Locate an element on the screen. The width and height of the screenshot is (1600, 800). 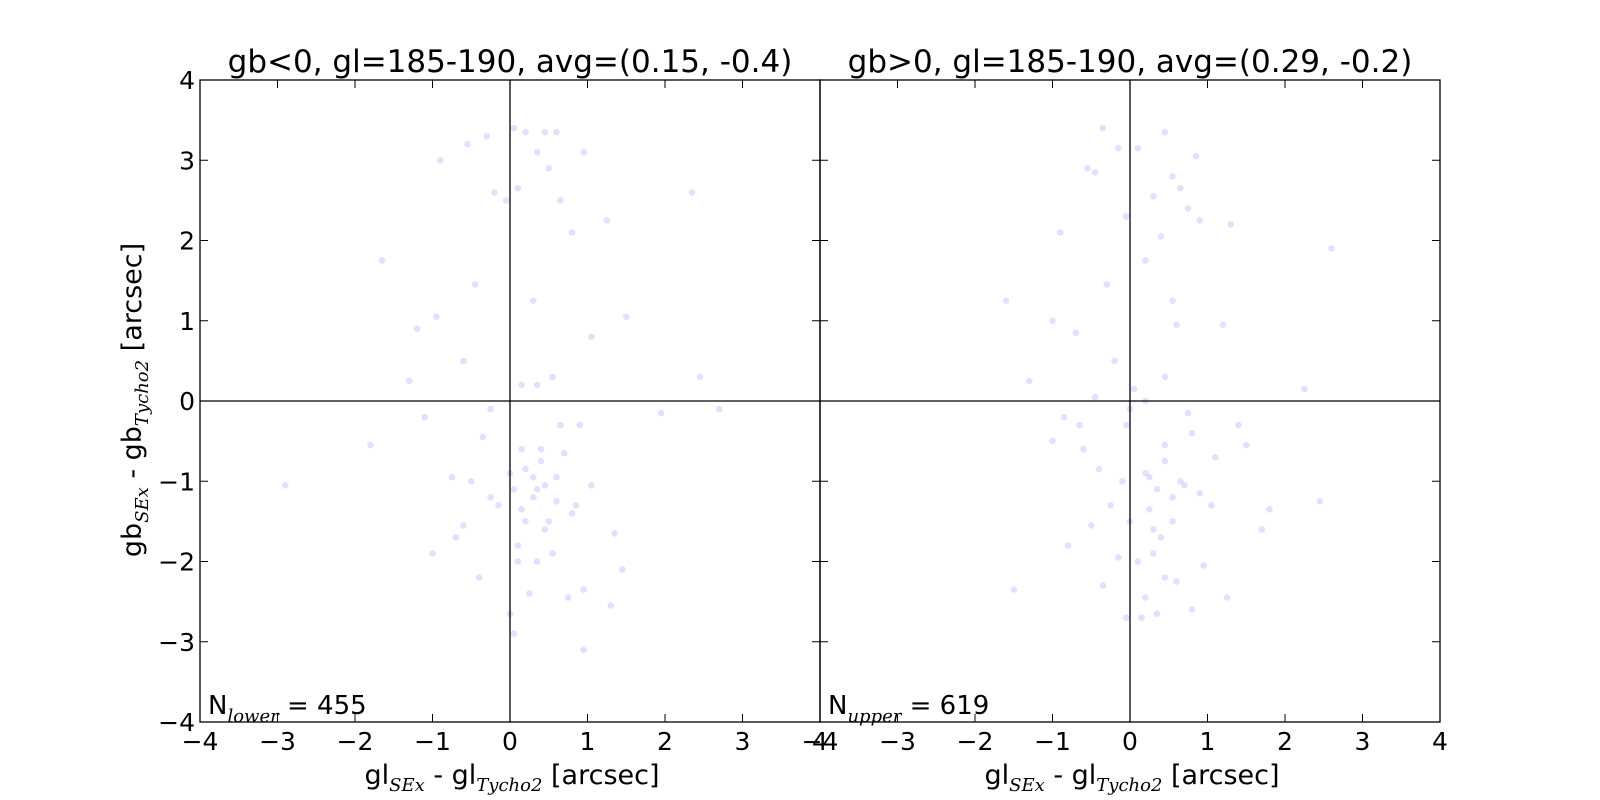
left-x-tick-label: −2 is located at coordinates (355, 741).